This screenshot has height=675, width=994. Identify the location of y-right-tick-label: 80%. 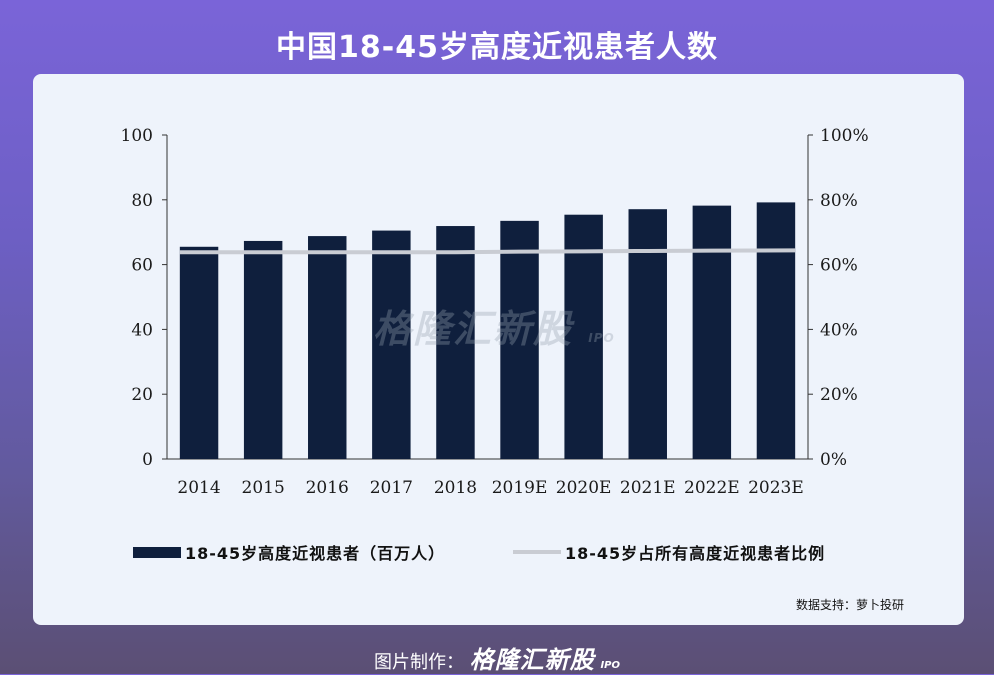
(839, 201).